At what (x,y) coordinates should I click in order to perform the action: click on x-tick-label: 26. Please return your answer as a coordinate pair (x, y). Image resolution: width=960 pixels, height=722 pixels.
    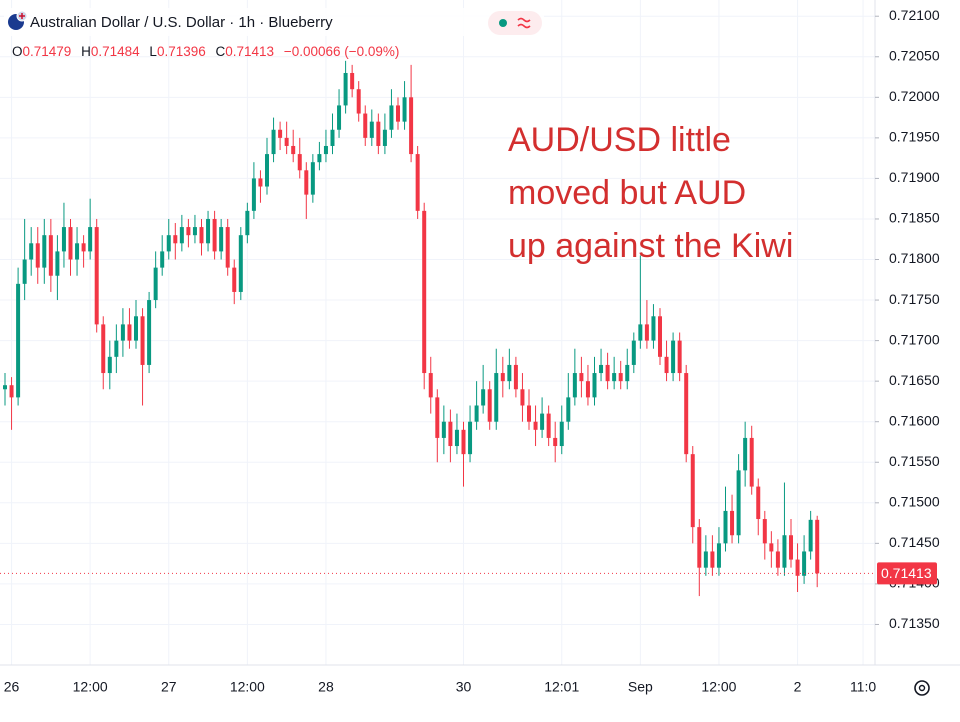
    Looking at the image, I should click on (12, 687).